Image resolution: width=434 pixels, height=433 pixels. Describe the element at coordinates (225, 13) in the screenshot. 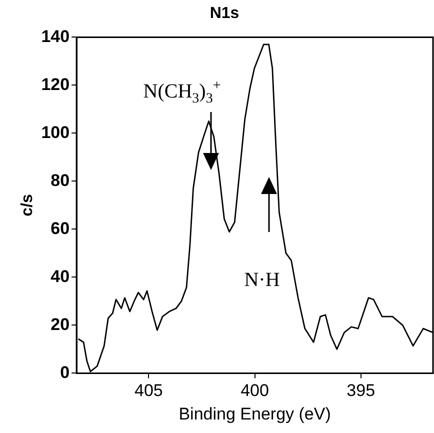

I see `chart-title: N1s` at that location.